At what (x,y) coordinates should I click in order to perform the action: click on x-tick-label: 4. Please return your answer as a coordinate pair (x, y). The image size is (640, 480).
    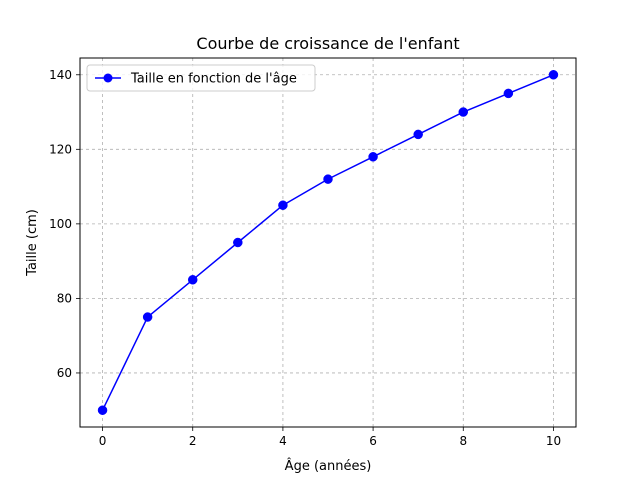
    Looking at the image, I should click on (283, 441).